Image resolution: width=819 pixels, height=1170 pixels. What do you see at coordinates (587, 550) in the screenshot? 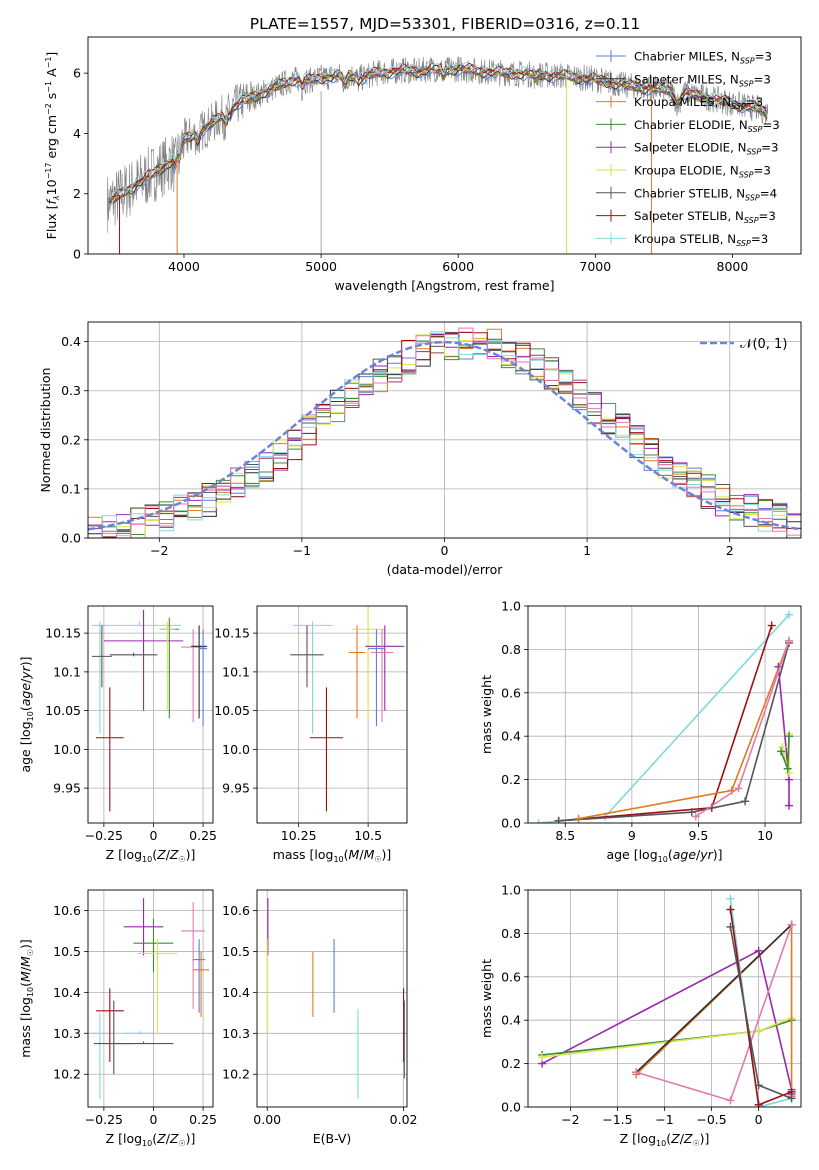
I see `x-tick-label: 1` at bounding box center [587, 550].